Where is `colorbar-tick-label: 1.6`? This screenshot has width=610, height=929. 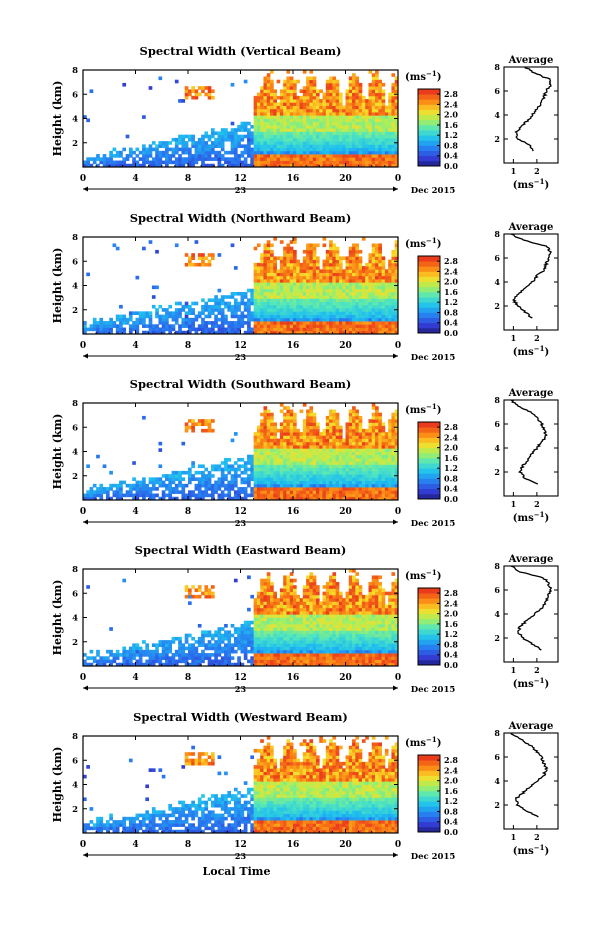
colorbar-tick-label: 1.6 is located at coordinates (451, 292).